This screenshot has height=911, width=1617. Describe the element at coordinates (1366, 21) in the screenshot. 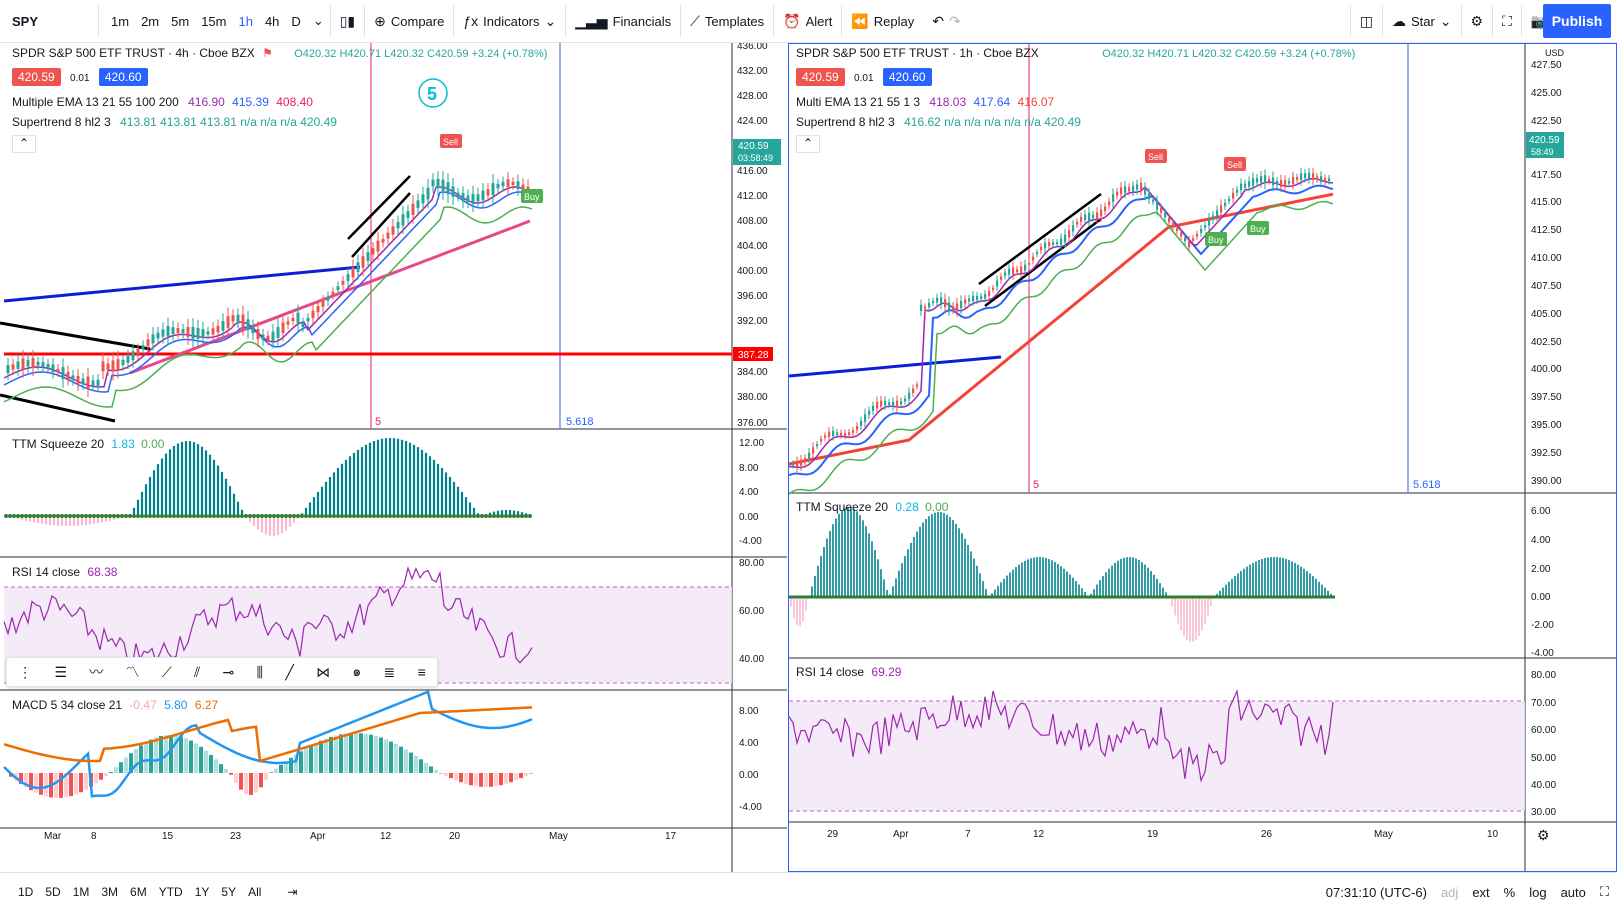

I see `layout-button: ◫` at that location.